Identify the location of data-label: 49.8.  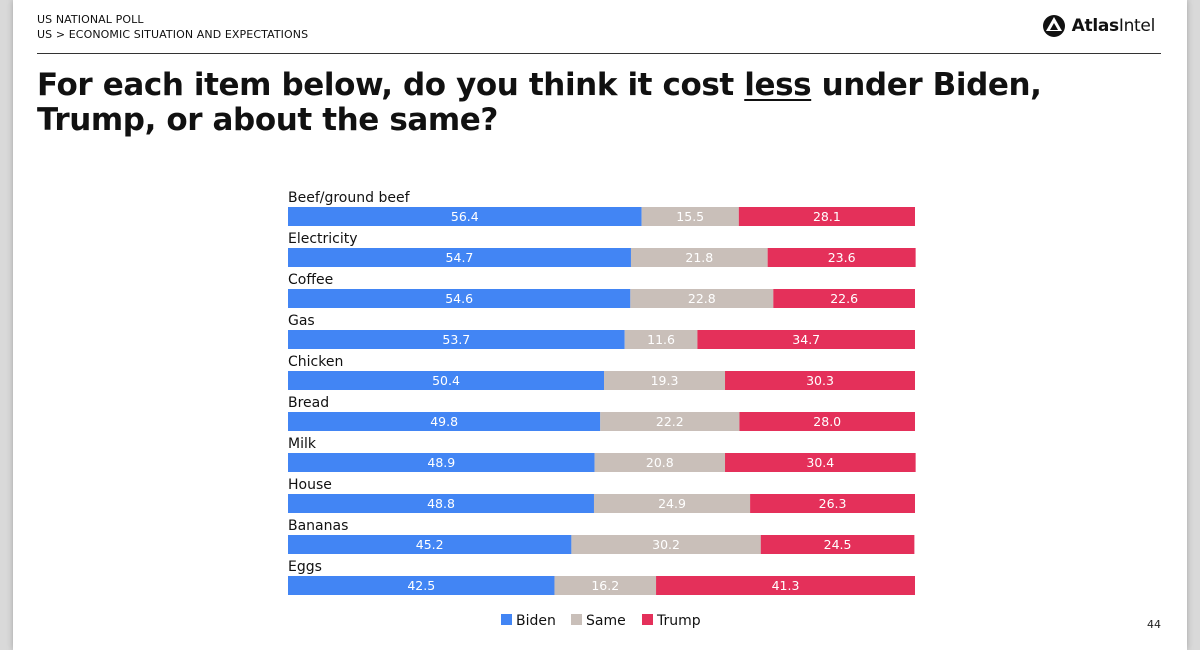
(444, 421).